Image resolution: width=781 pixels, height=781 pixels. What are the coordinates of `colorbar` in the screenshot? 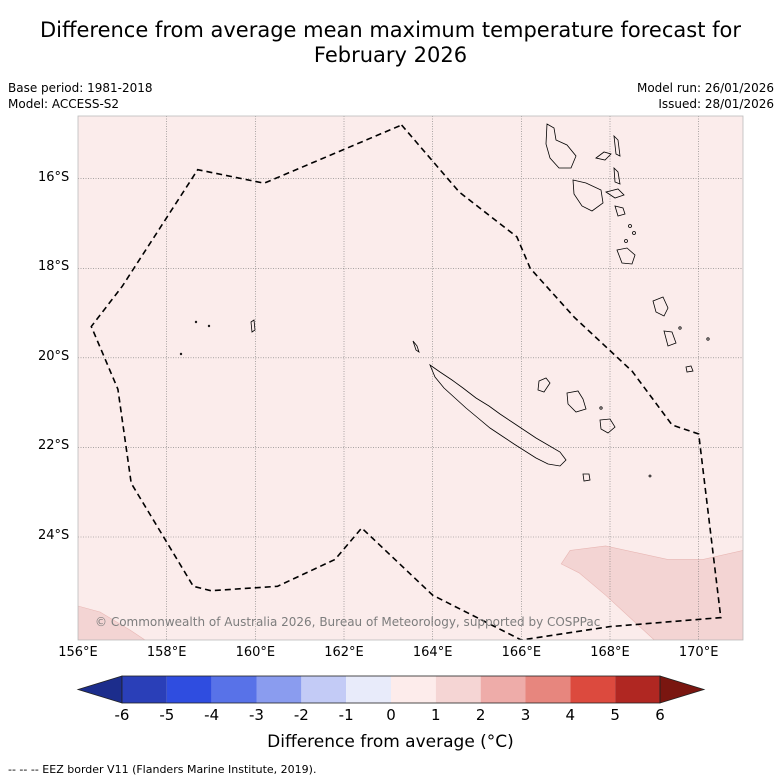 It's located at (391, 689).